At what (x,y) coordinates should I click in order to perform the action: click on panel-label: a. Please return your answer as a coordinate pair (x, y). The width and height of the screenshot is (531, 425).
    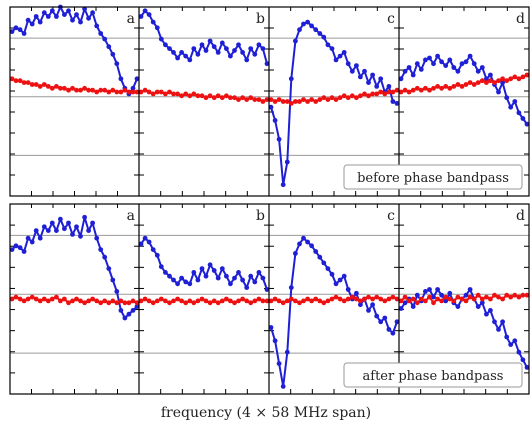
    Looking at the image, I should click on (131, 19).